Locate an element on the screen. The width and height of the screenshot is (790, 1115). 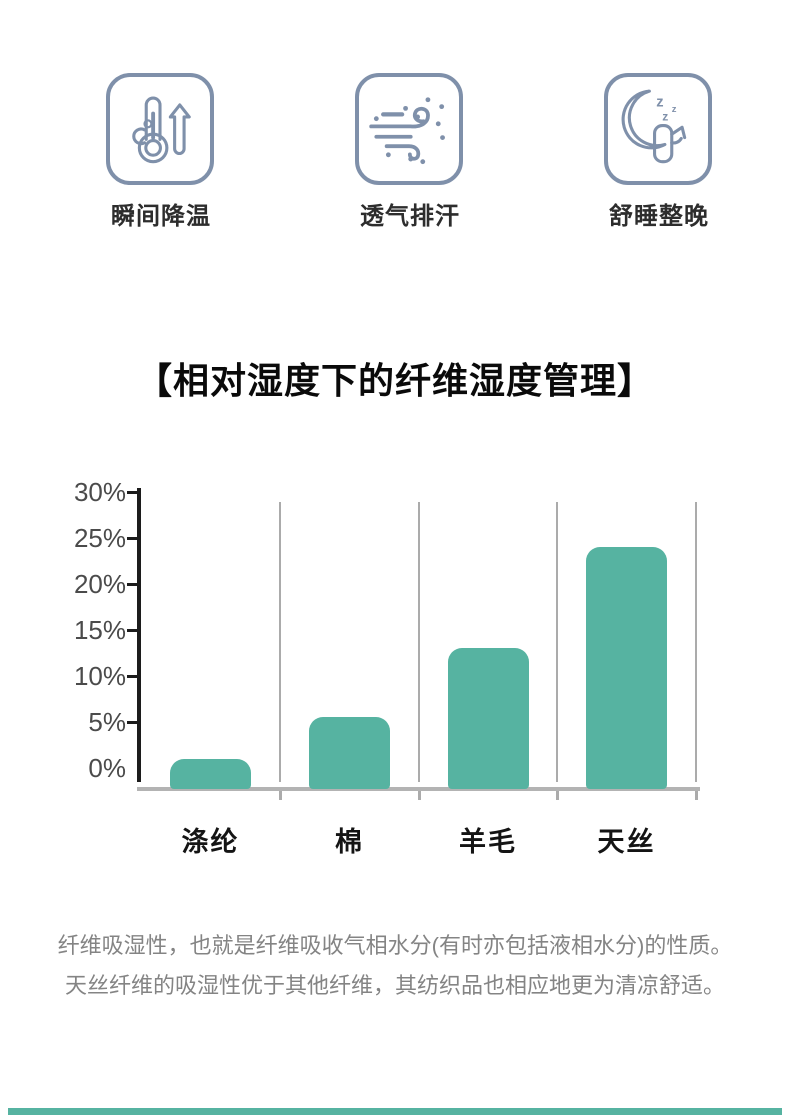
feature-tile: z z z is located at coordinates (658, 129).